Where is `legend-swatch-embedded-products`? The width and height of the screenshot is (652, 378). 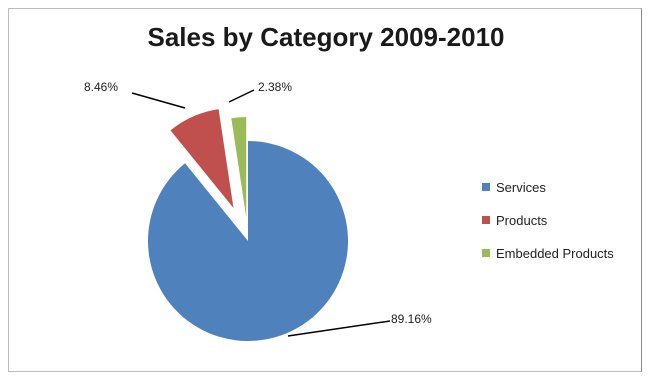
legend-swatch-embedded-products is located at coordinates (486, 253).